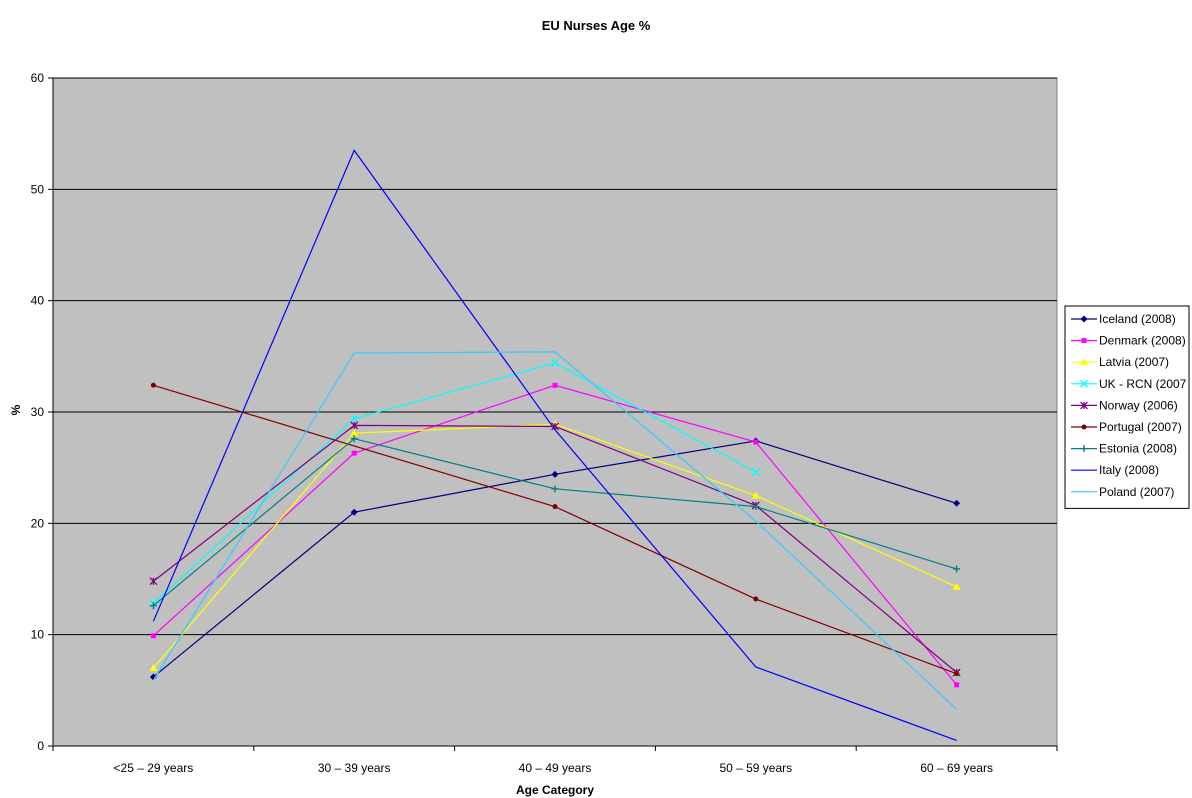 This screenshot has width=1192, height=798. I want to click on legend-item: UK - RCN (2007, so click(1129, 384).